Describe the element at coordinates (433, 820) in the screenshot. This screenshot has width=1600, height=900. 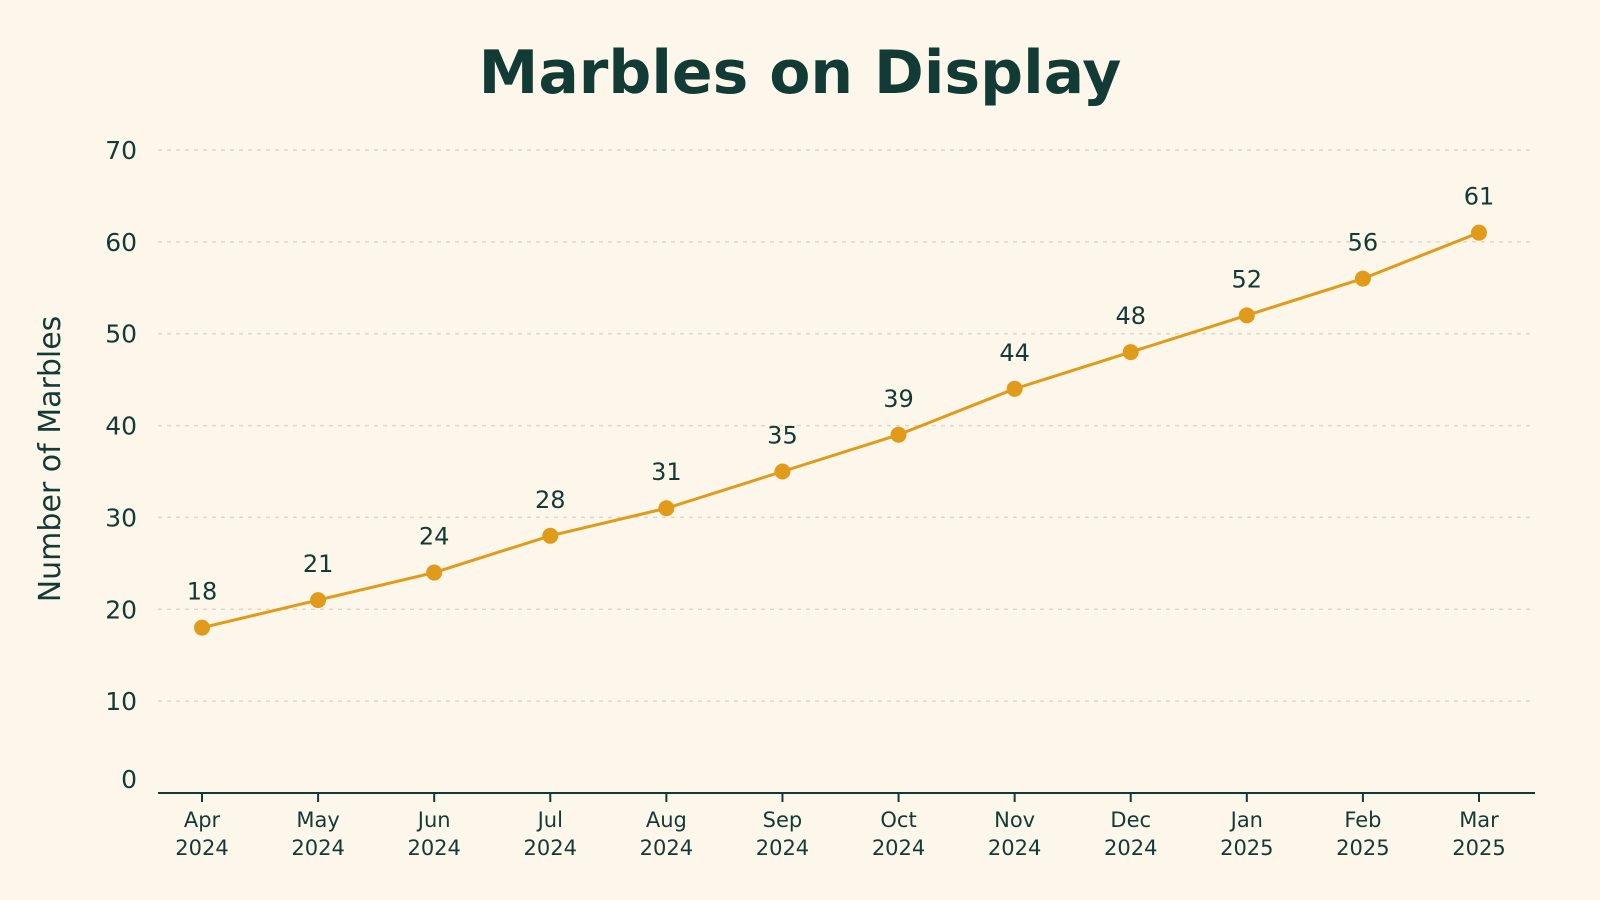
I see `x-tick-label-month: Jun` at that location.